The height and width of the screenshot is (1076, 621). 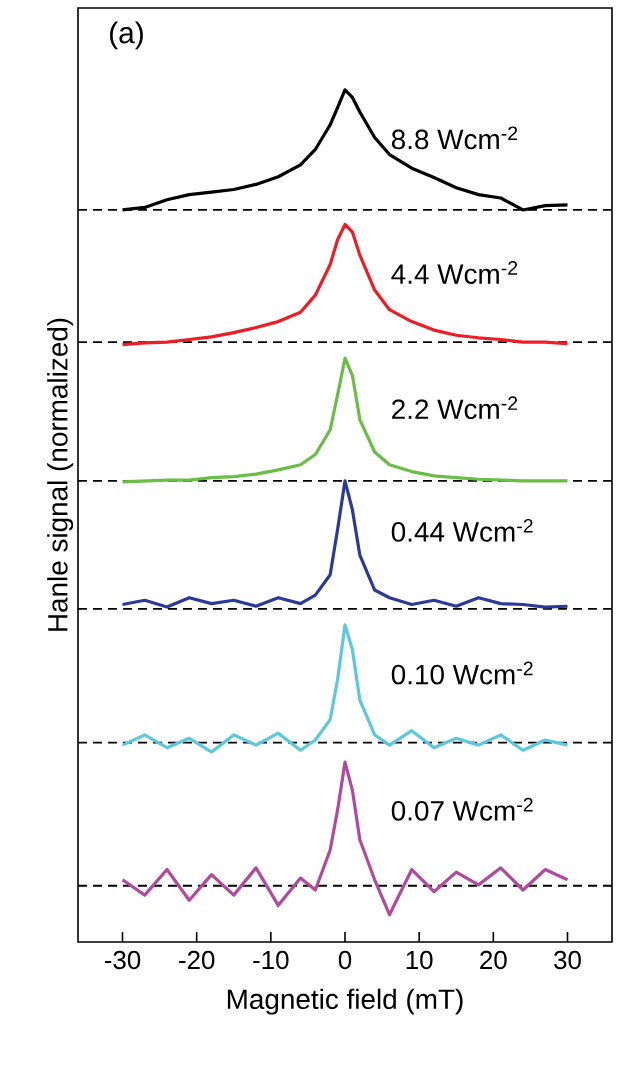 I want to click on series-label: 0.07 Wcm$^{-2}$, so click(x=462, y=809).